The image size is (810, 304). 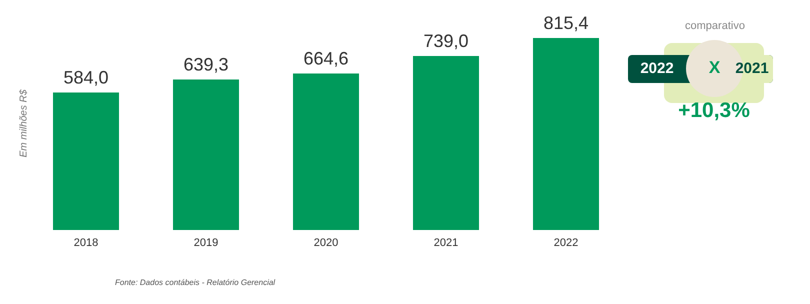 What do you see at coordinates (703, 81) in the screenshot?
I see `comparison-card: comparativo 2022 X 2021 +10,3%` at bounding box center [703, 81].